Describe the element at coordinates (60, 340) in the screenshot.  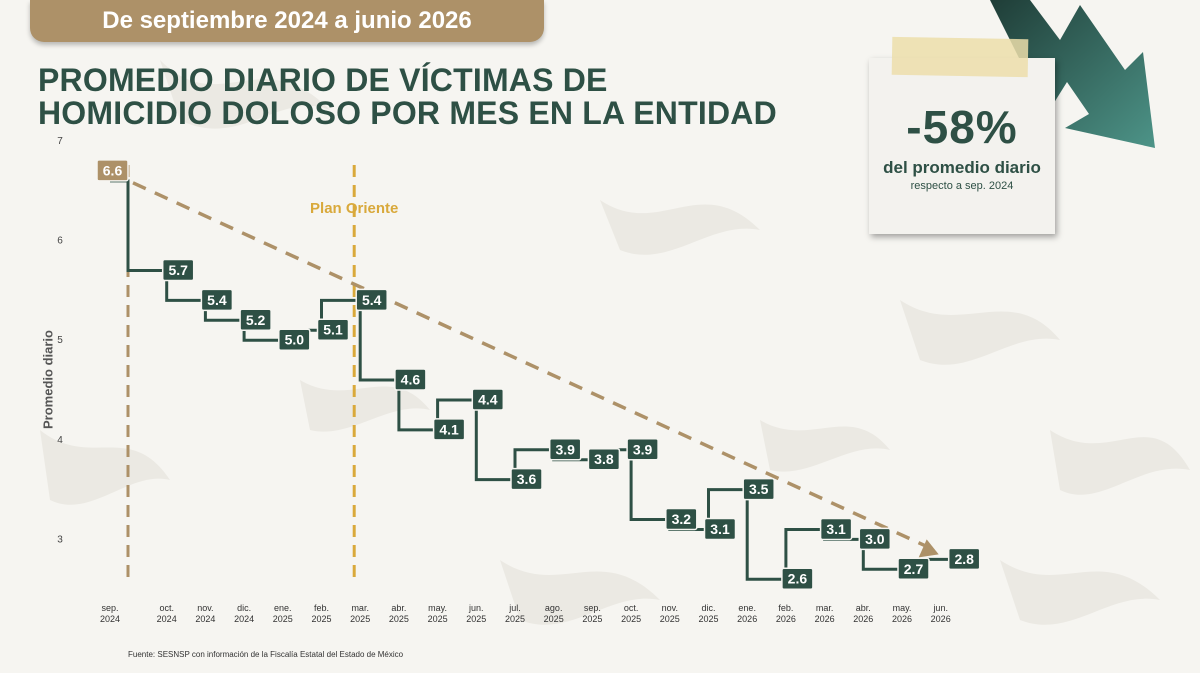
I see `y-tick-label: 5` at that location.